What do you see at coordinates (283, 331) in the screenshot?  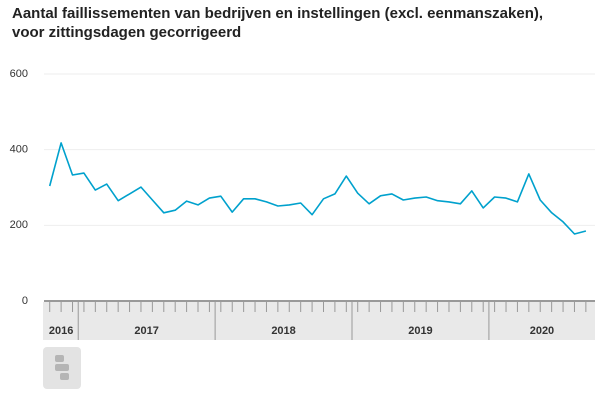 I see `x-group-label: 2018` at bounding box center [283, 331].